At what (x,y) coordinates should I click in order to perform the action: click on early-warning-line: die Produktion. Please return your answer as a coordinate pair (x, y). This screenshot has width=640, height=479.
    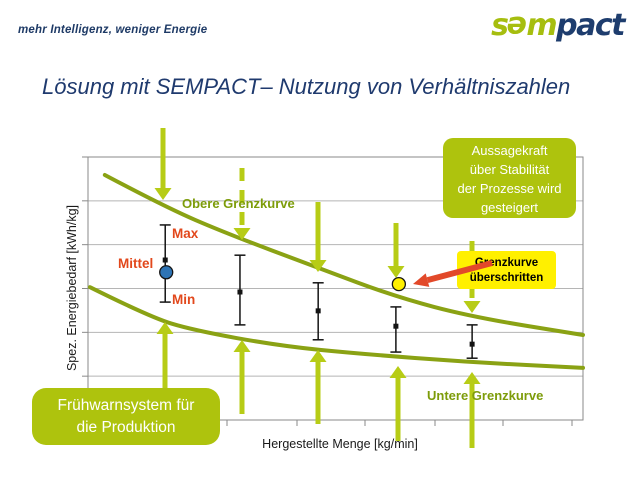
    Looking at the image, I should click on (126, 427).